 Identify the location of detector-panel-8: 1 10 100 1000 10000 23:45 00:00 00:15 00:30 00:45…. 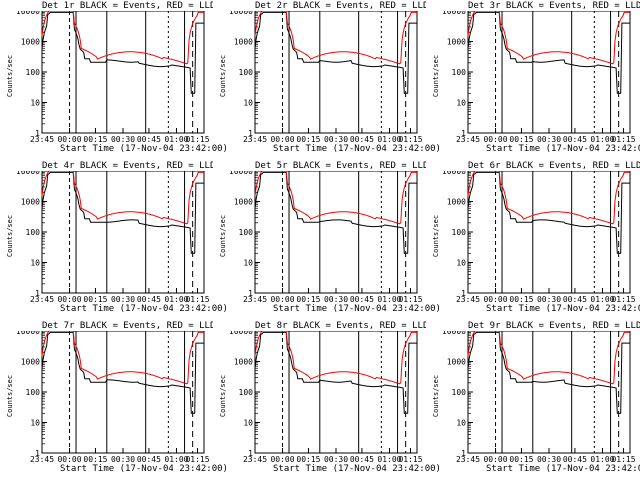
(327, 400).